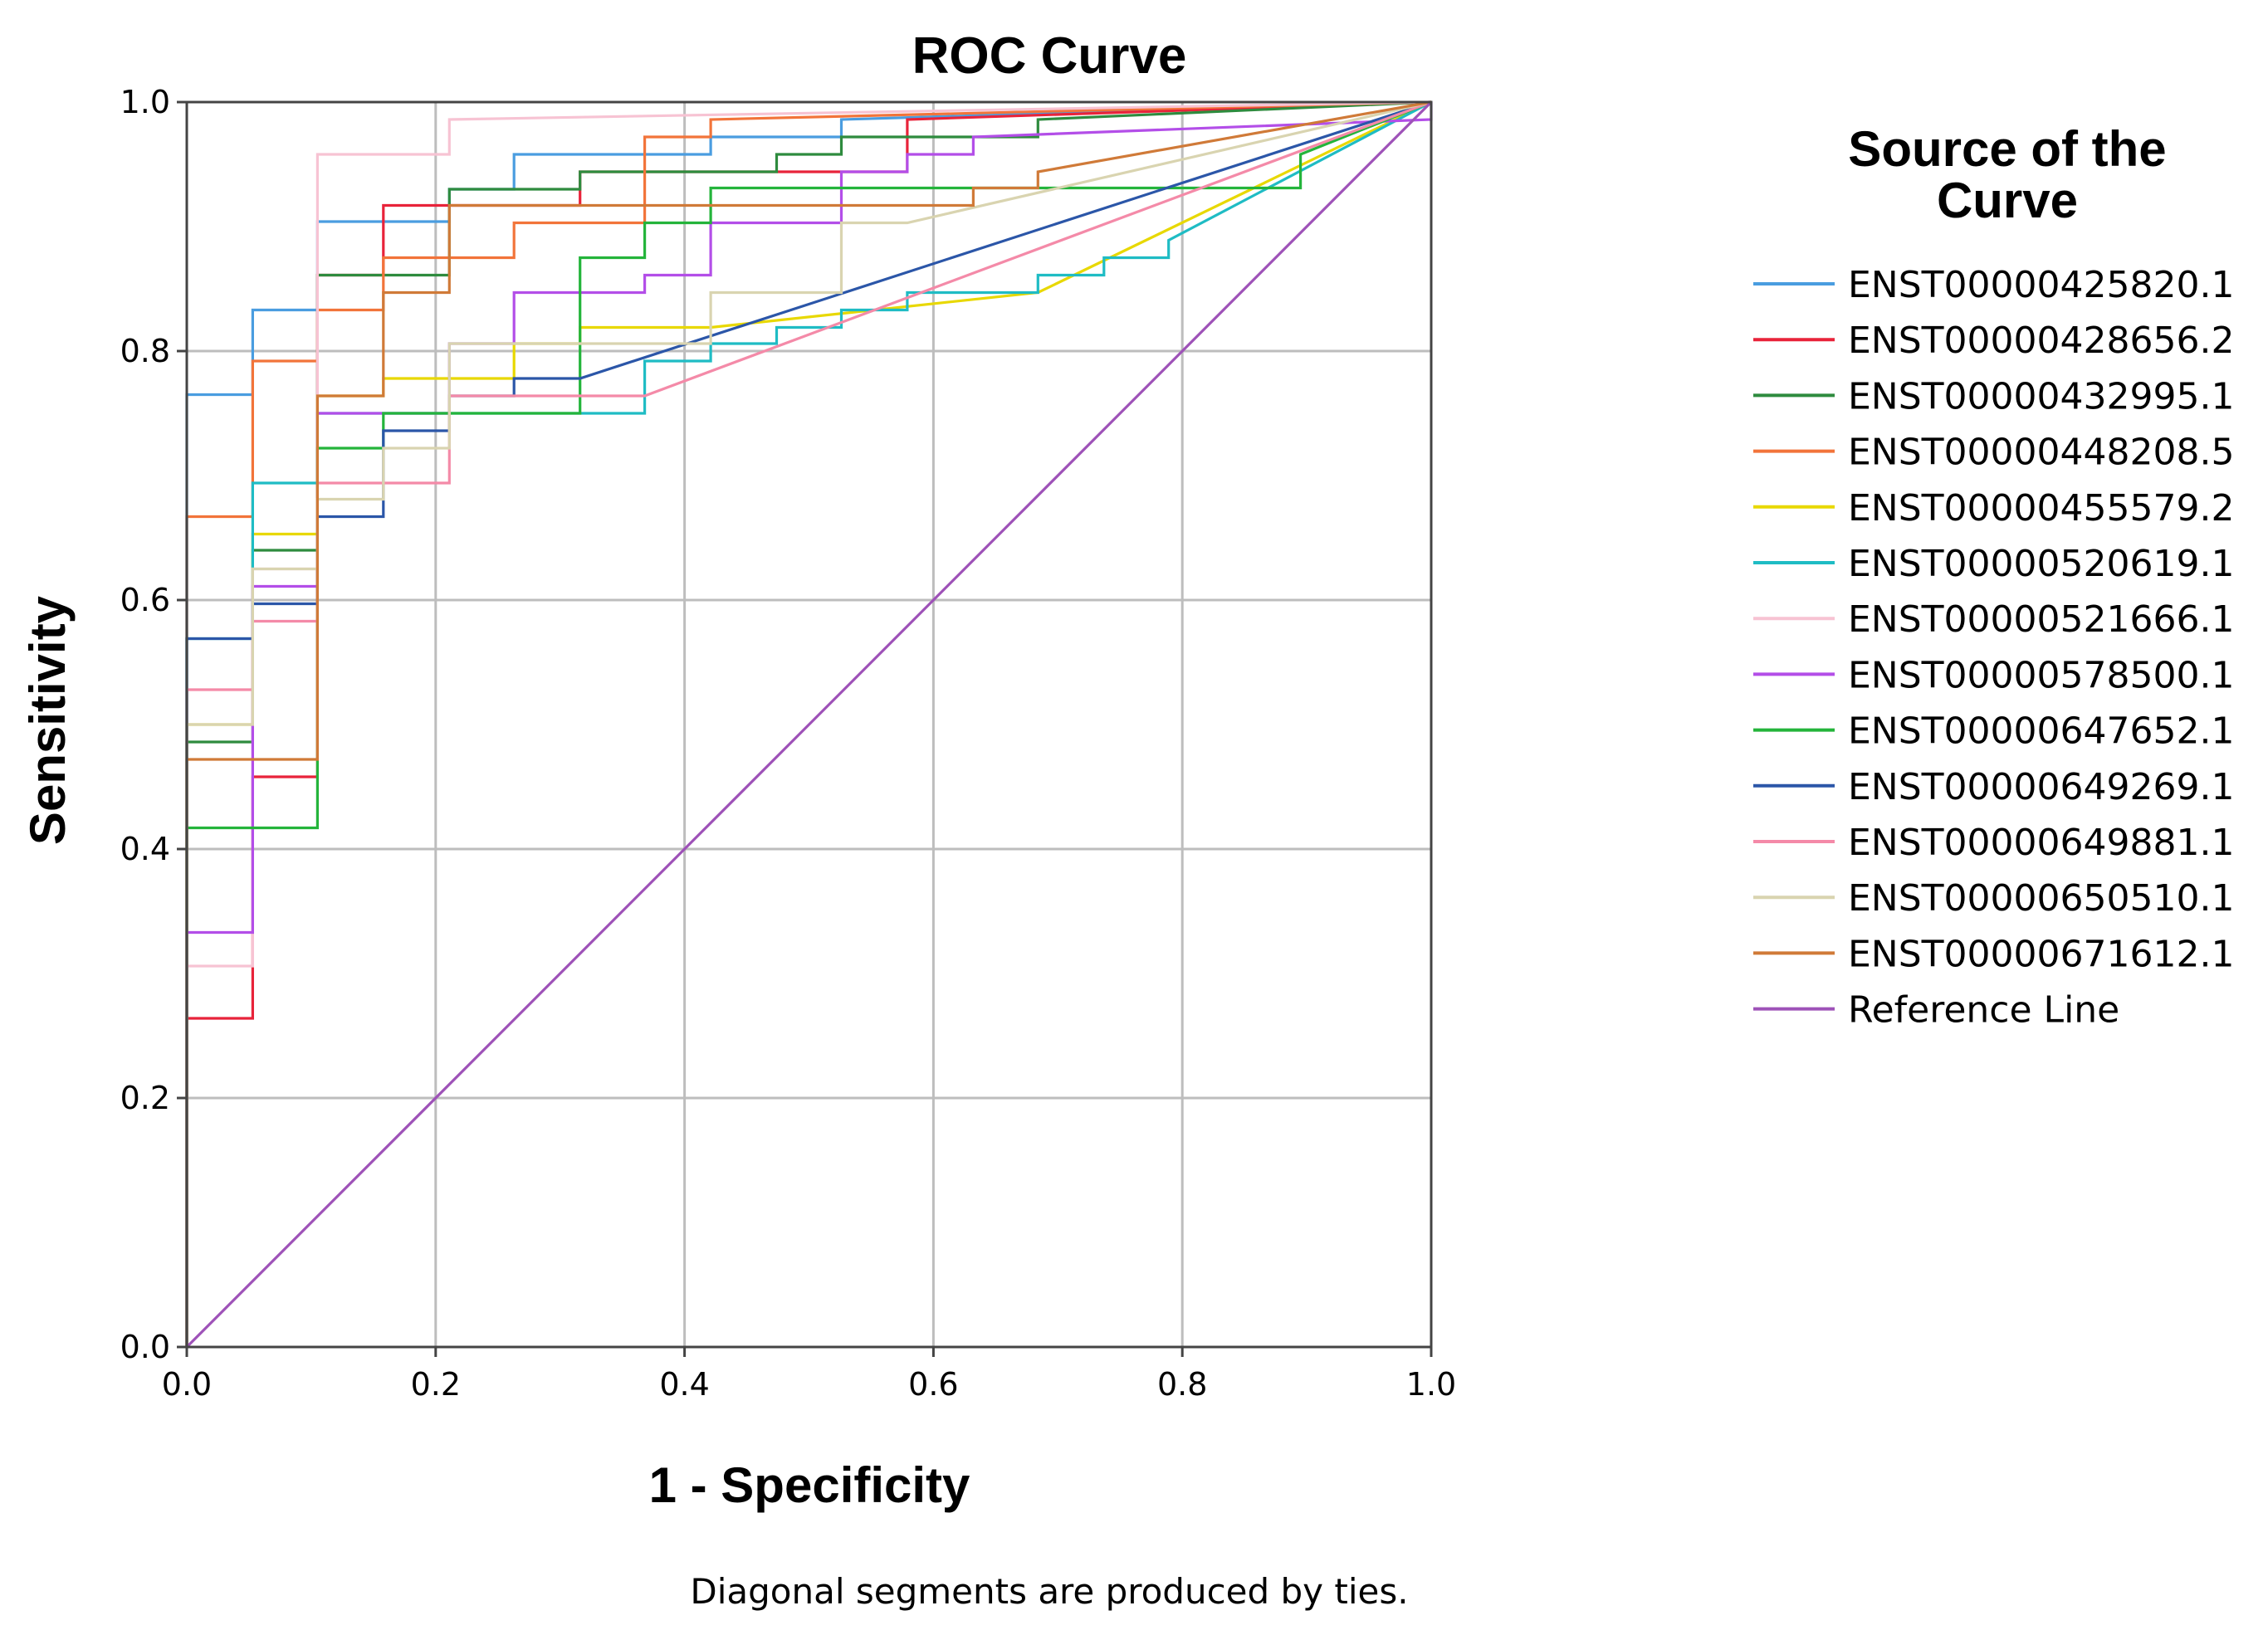 The image size is (2268, 1630). What do you see at coordinates (933, 1384) in the screenshot?
I see `x-tick-label: 0.6` at bounding box center [933, 1384].